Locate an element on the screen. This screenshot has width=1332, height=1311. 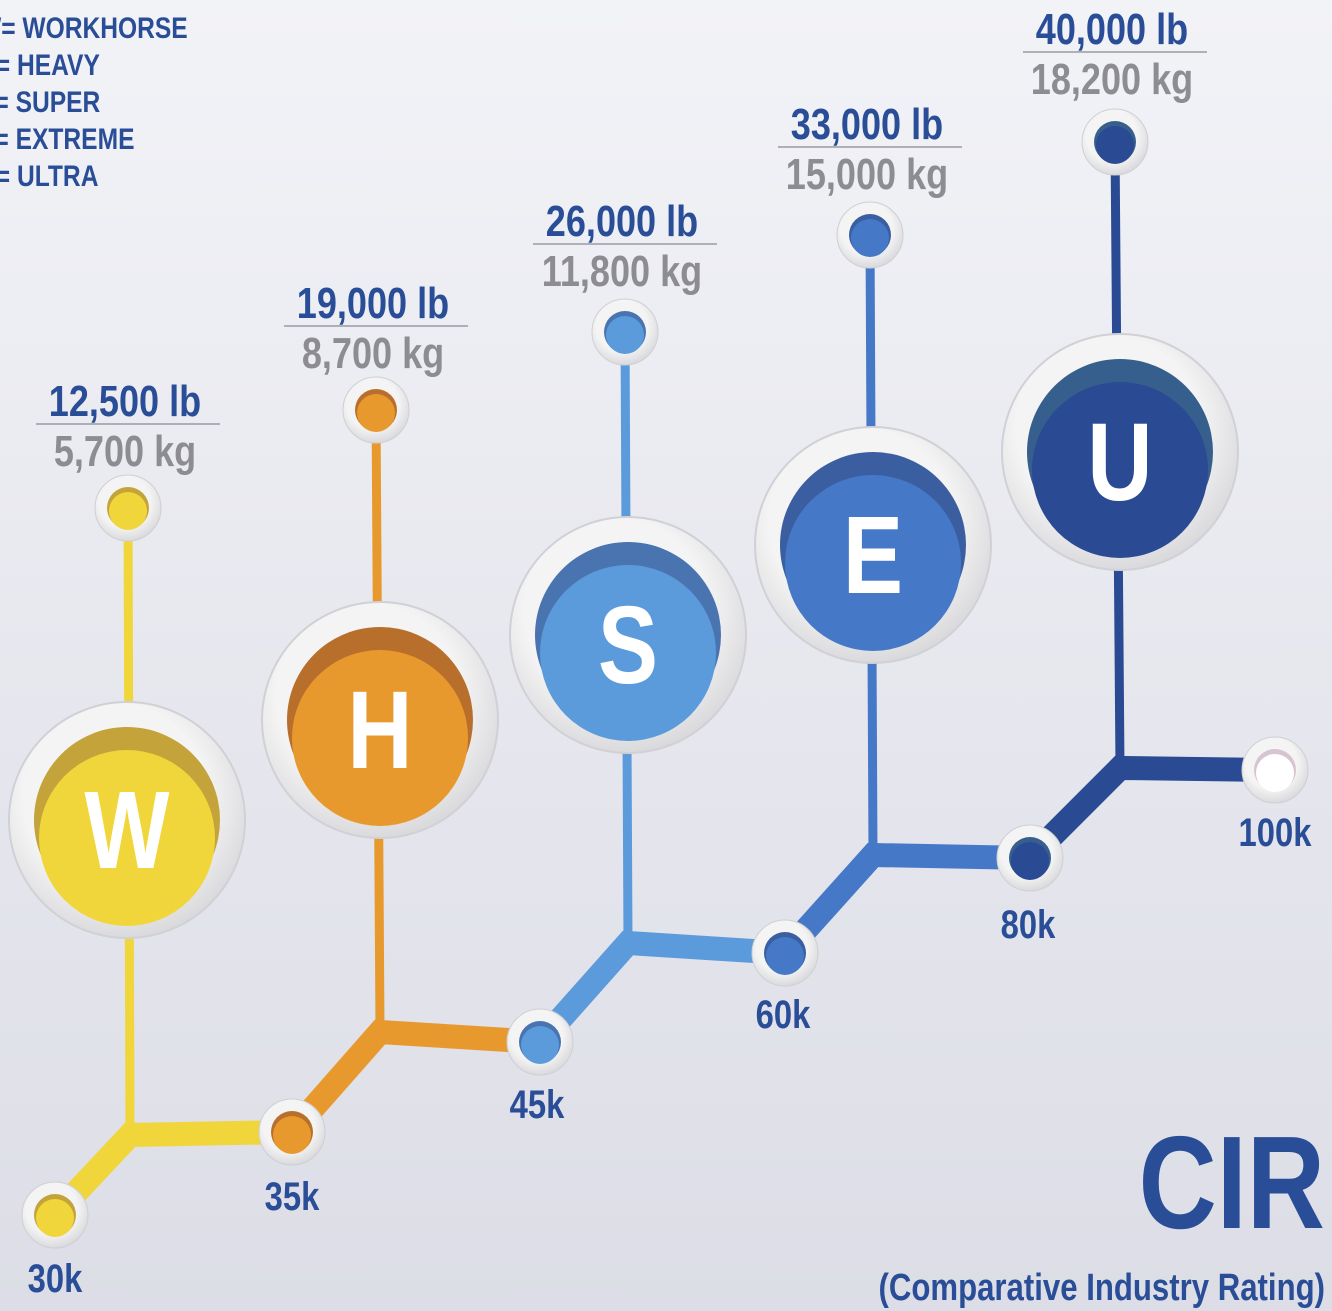
lb-label: 12,500 lb is located at coordinates (125, 401).